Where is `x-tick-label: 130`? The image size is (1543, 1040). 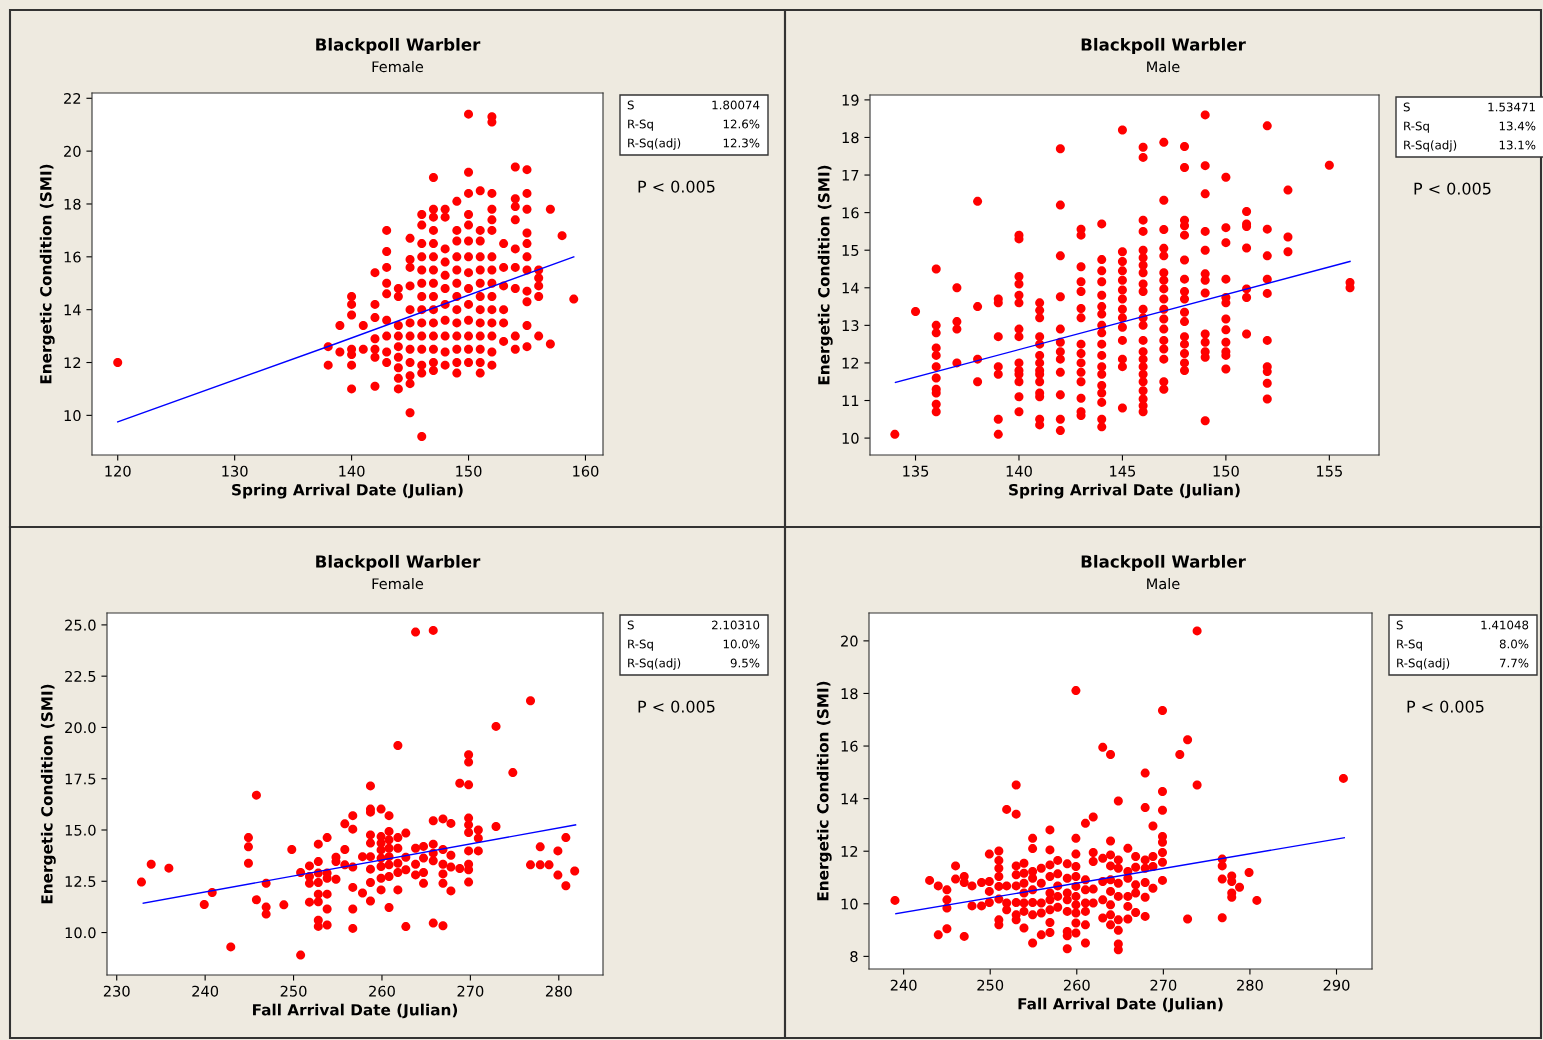
x-tick-label: 130 is located at coordinates (235, 471).